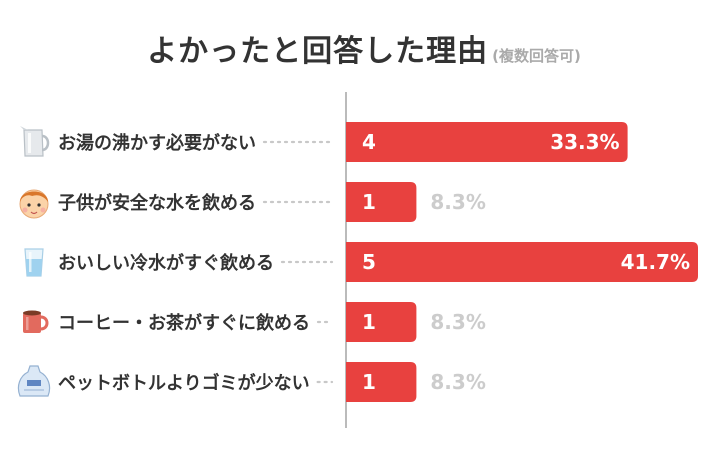 The image size is (728, 460). I want to click on category-label: コーヒー・お茶がすぐに飲める, so click(184, 323).